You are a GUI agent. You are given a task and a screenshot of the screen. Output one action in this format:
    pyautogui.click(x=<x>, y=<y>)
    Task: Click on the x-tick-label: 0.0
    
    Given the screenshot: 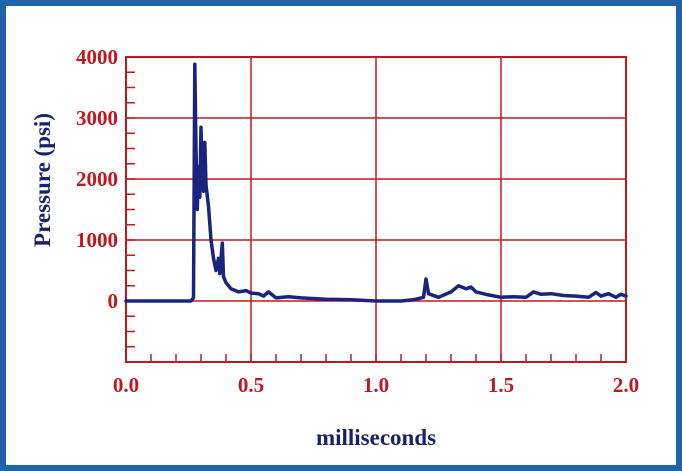 What is the action you would take?
    pyautogui.click(x=126, y=385)
    